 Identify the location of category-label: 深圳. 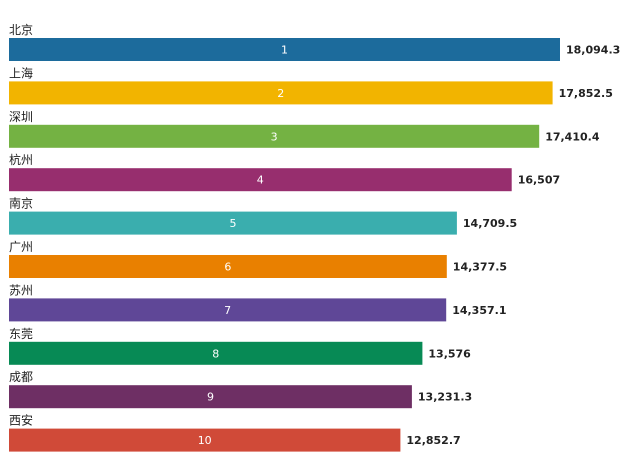
(21, 117).